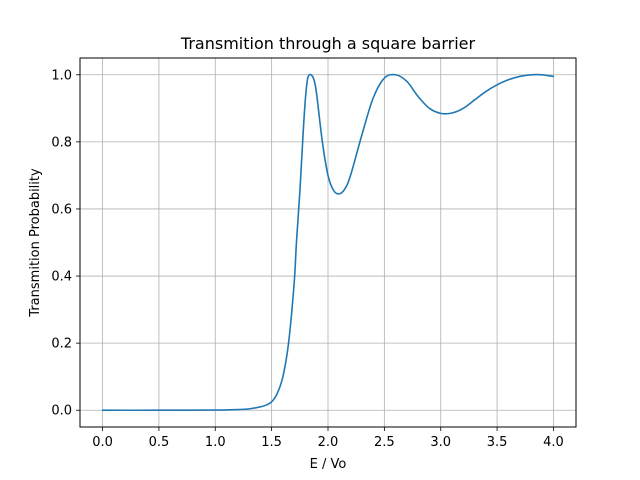  I want to click on x-tick-label: 3.0, so click(440, 442).